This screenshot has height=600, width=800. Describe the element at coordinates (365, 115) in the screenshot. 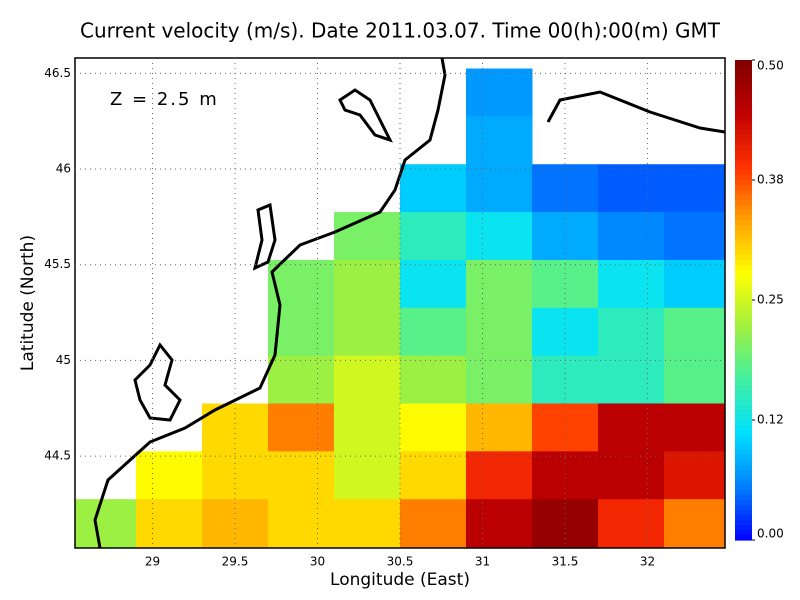

I see `island` at that location.